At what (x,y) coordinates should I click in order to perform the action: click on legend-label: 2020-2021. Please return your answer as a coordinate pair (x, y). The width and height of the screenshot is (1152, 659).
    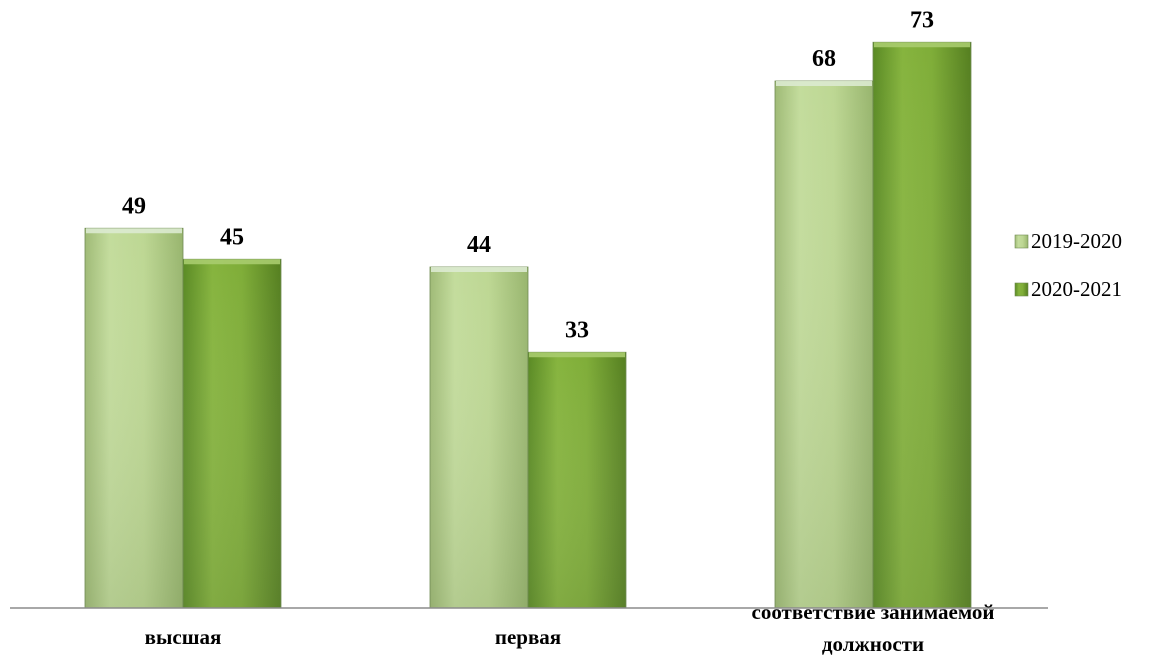
    Looking at the image, I should click on (1076, 289).